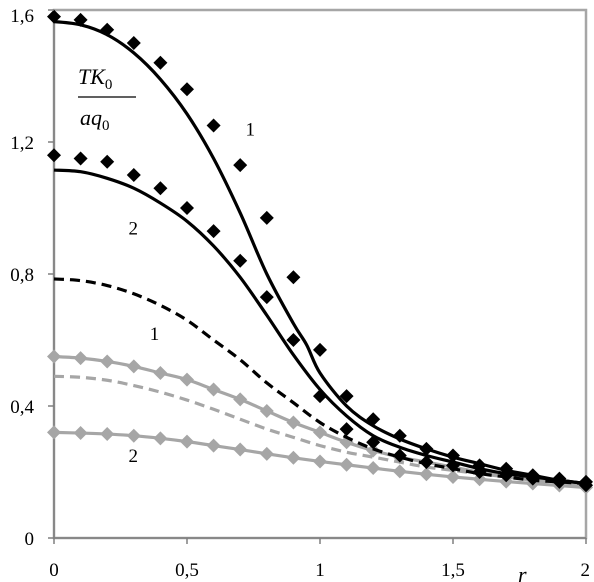 This screenshot has width=594, height=582. What do you see at coordinates (155, 334) in the screenshot?
I see `curve-label-2: 1` at bounding box center [155, 334].